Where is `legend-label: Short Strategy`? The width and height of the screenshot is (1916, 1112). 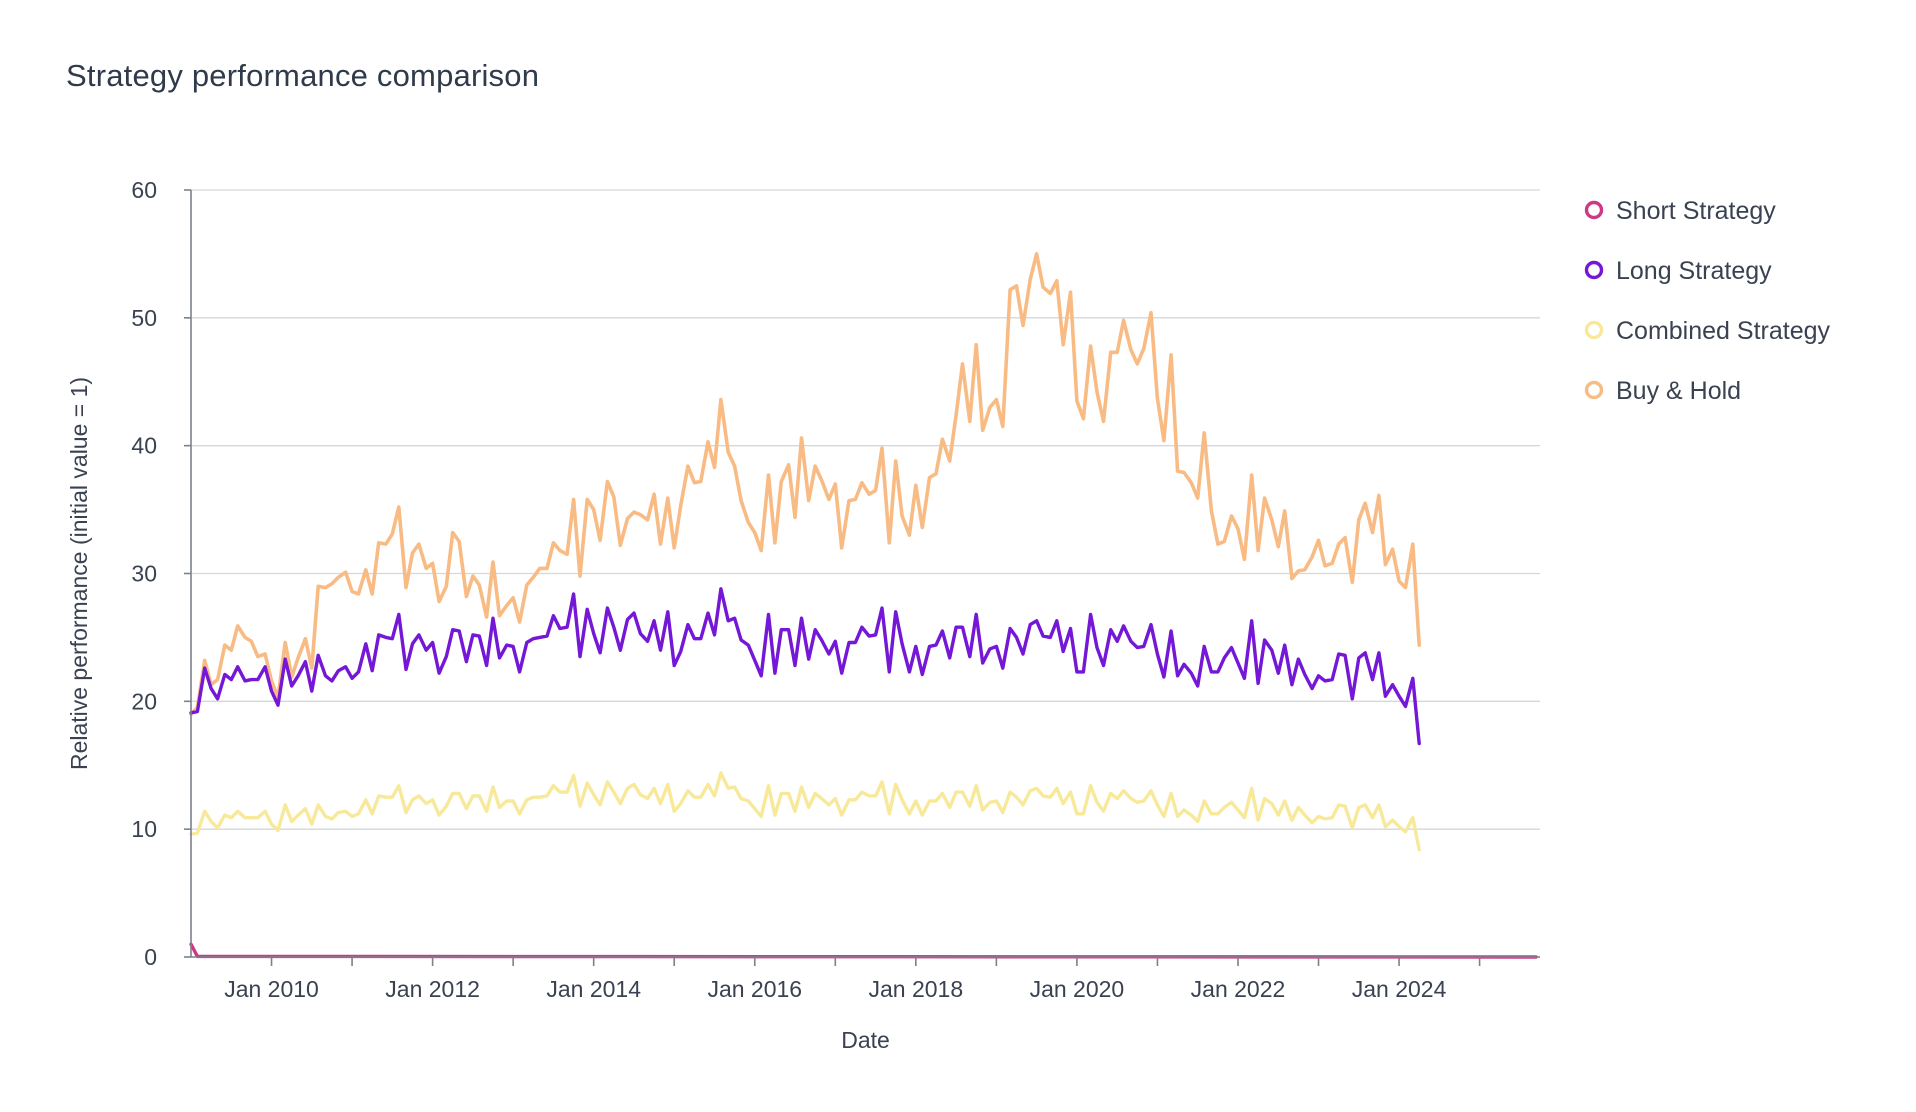
legend-label: Short Strategy is located at coordinates (1696, 211).